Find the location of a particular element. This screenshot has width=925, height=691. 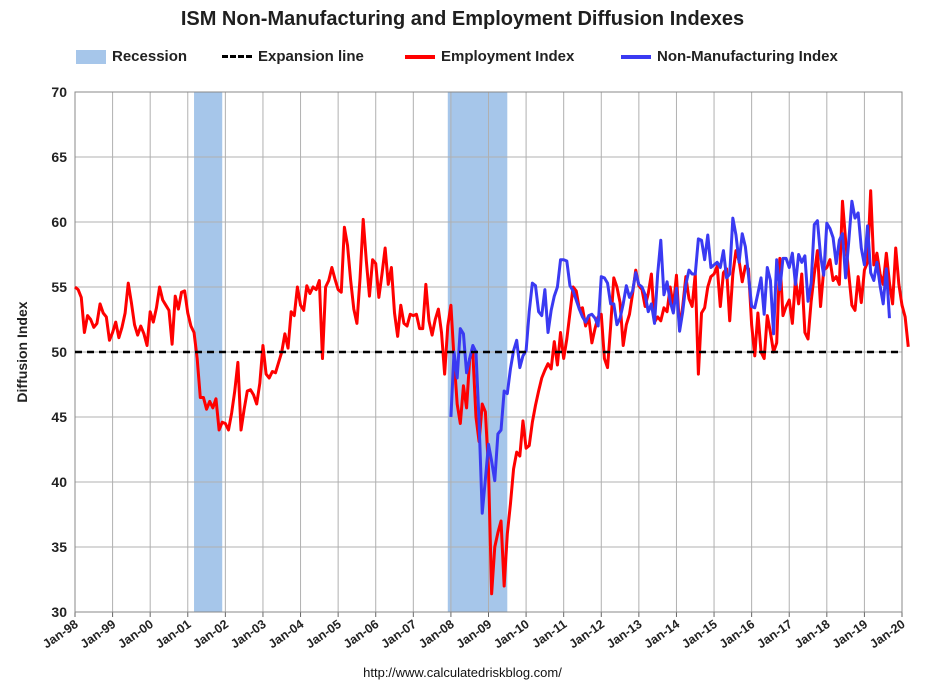

y-tick-label-65: 65 is located at coordinates (59, 157).